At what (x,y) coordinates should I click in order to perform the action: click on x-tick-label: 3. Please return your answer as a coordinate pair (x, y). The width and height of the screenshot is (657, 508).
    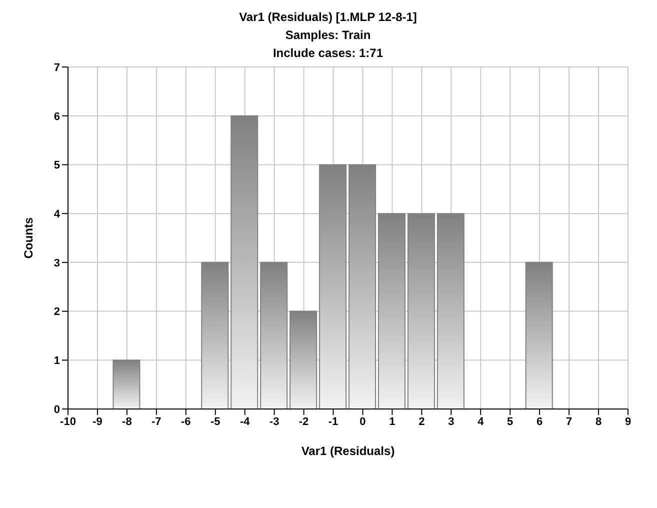
    Looking at the image, I should click on (451, 422).